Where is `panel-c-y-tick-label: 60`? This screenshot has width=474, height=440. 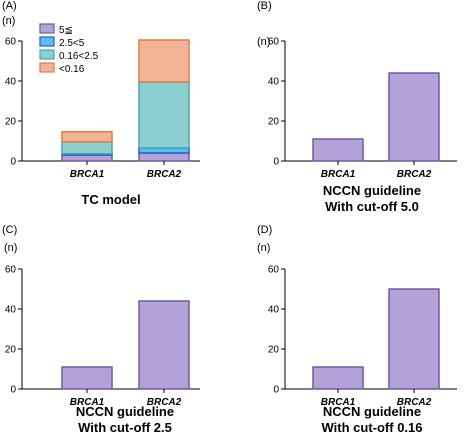 panel-c-y-tick-label: 60 is located at coordinates (11, 270).